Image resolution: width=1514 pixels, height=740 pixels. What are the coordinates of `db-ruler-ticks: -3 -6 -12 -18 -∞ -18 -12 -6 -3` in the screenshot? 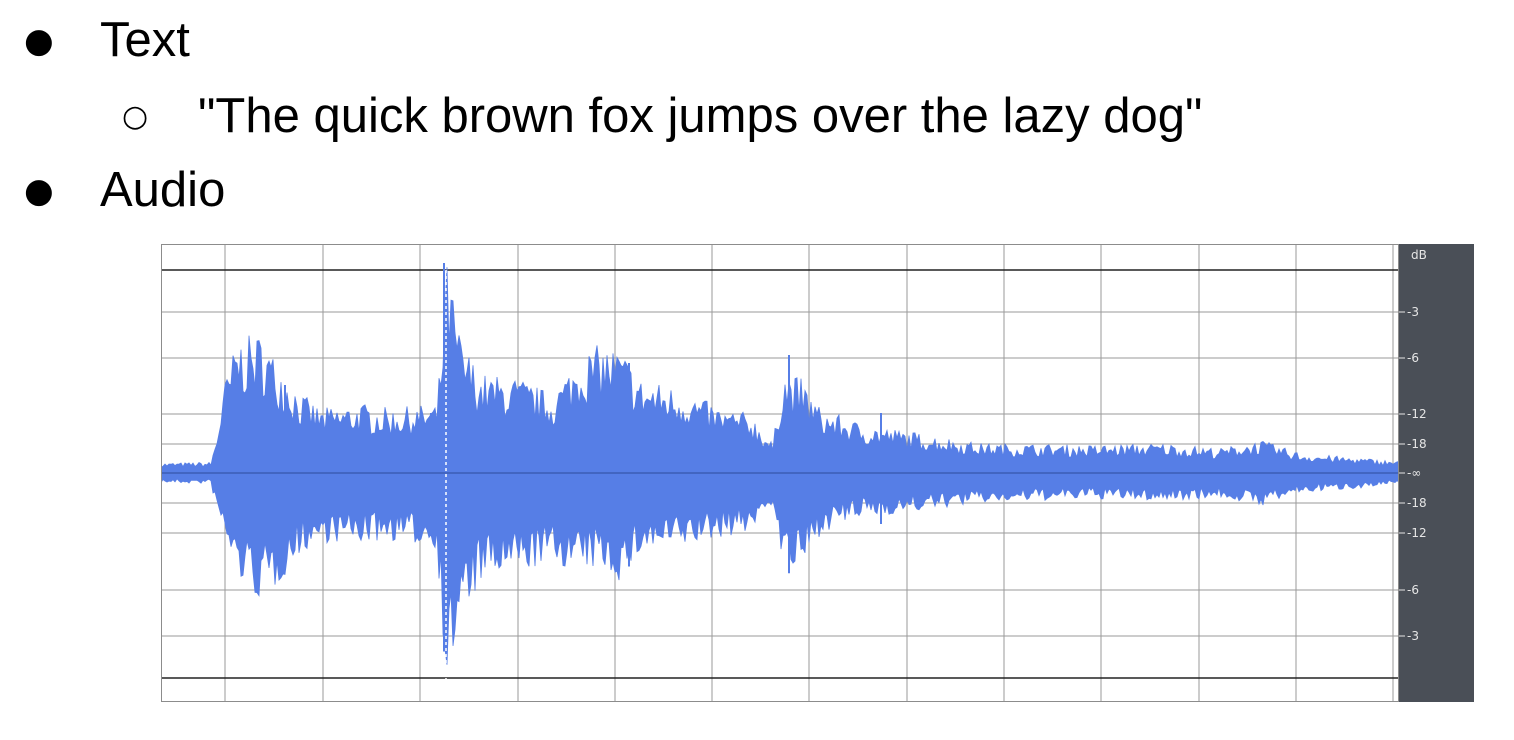 It's located at (1413, 474).